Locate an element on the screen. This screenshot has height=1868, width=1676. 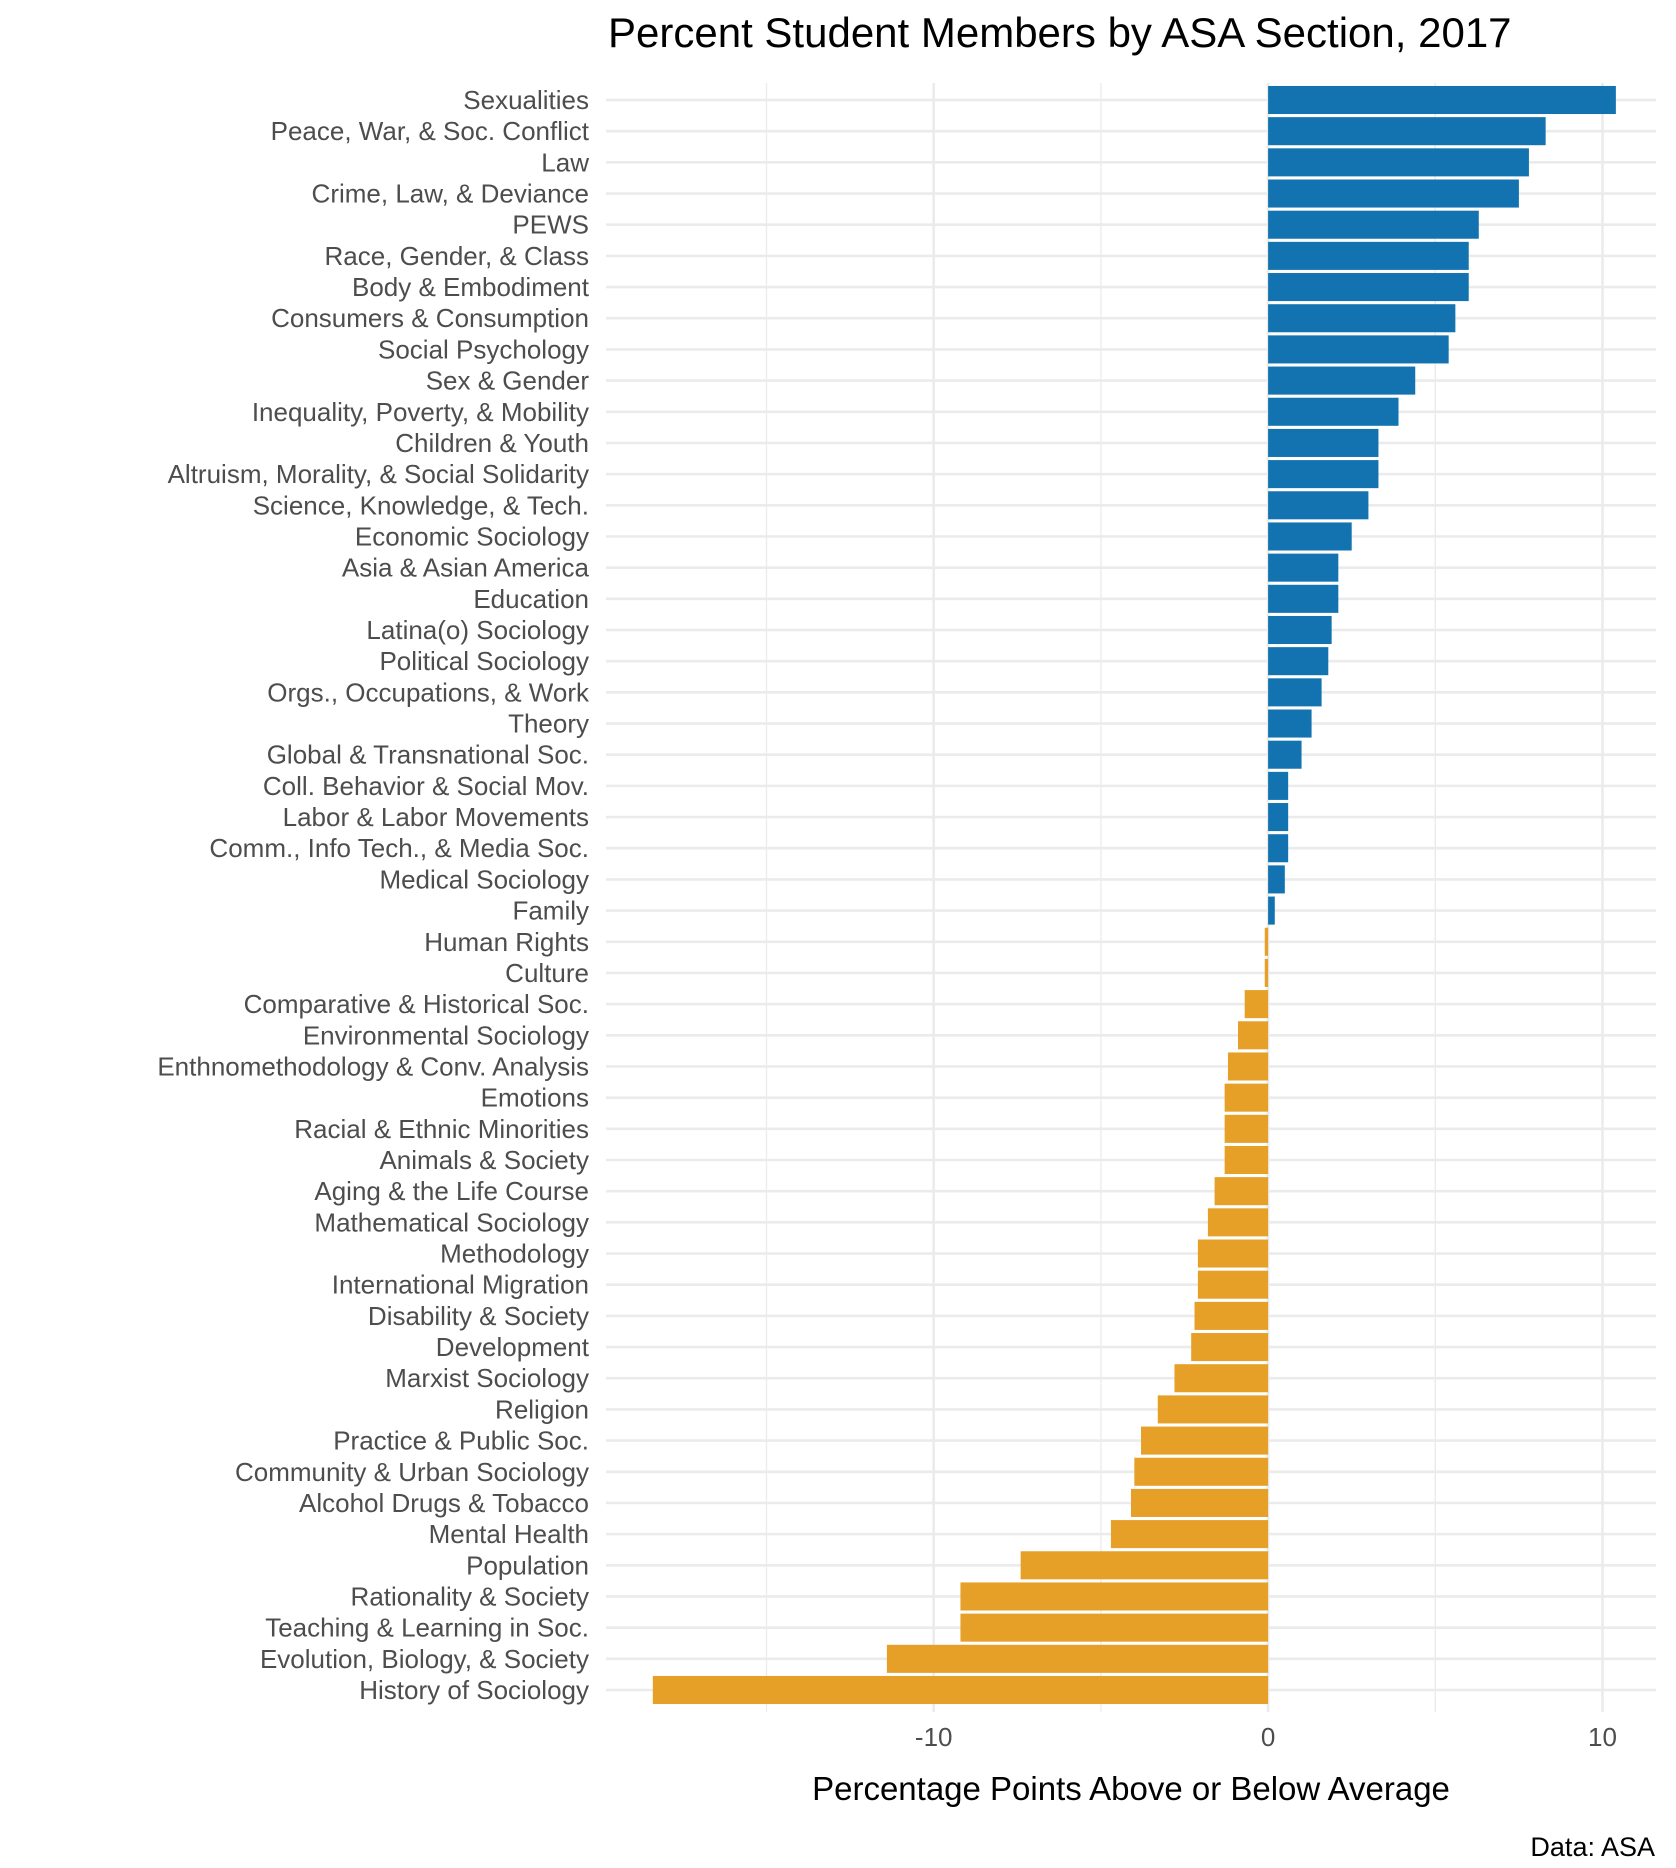
category-label: Theory is located at coordinates (548, 724).